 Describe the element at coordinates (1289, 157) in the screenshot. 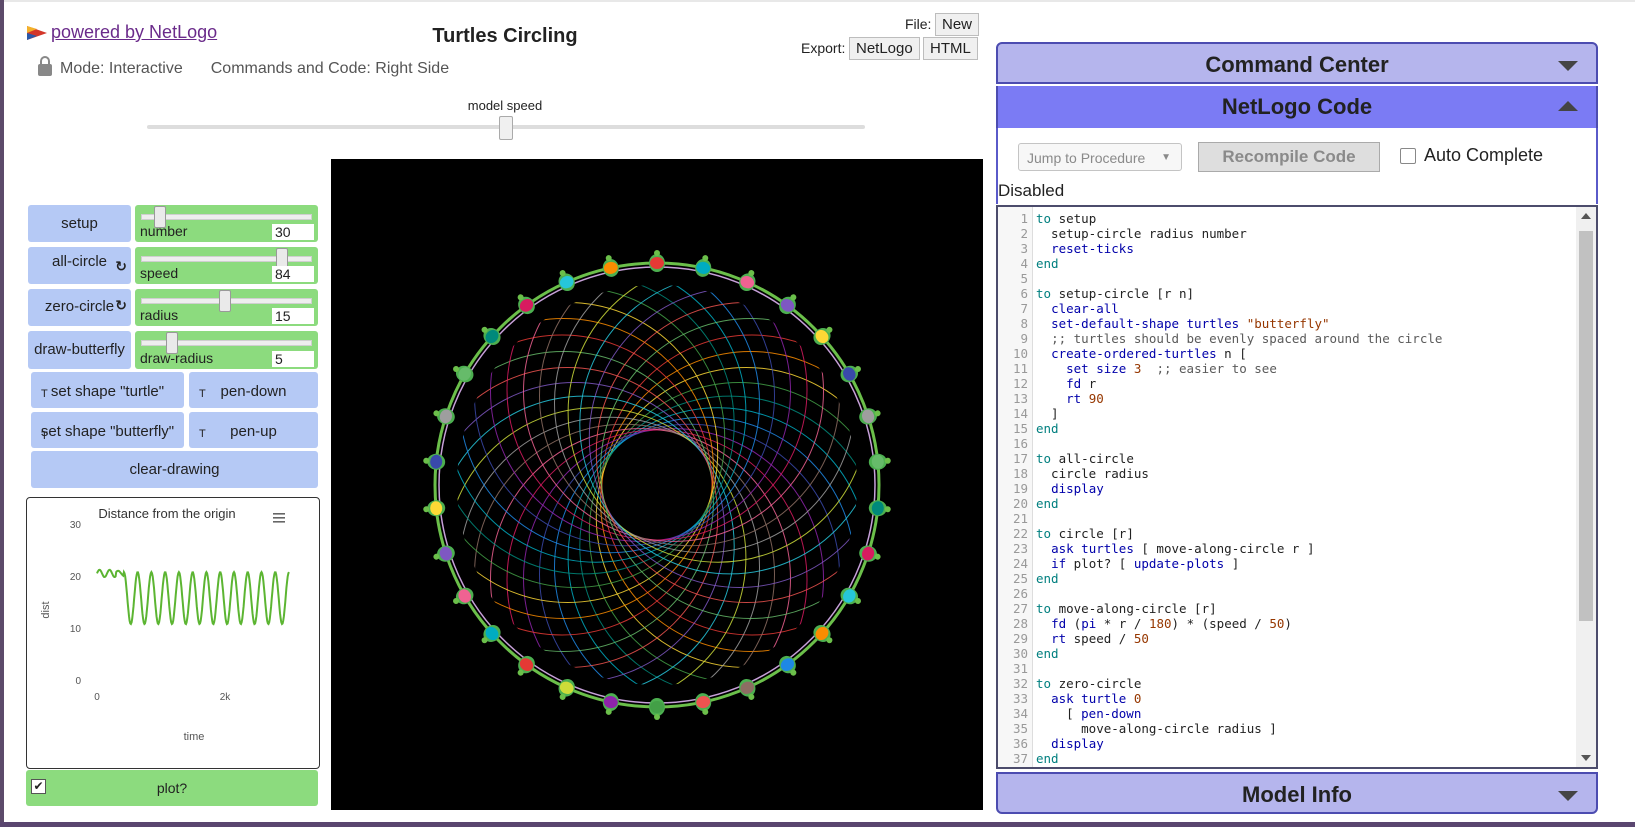

I see `recompile-code-button: Recompile Code` at that location.